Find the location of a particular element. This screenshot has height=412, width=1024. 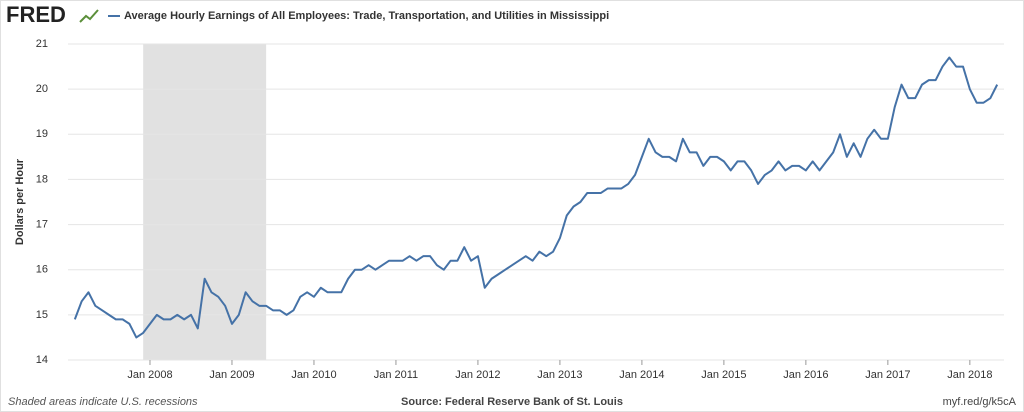

x-tick-label: Jan 2008 is located at coordinates (149, 375).